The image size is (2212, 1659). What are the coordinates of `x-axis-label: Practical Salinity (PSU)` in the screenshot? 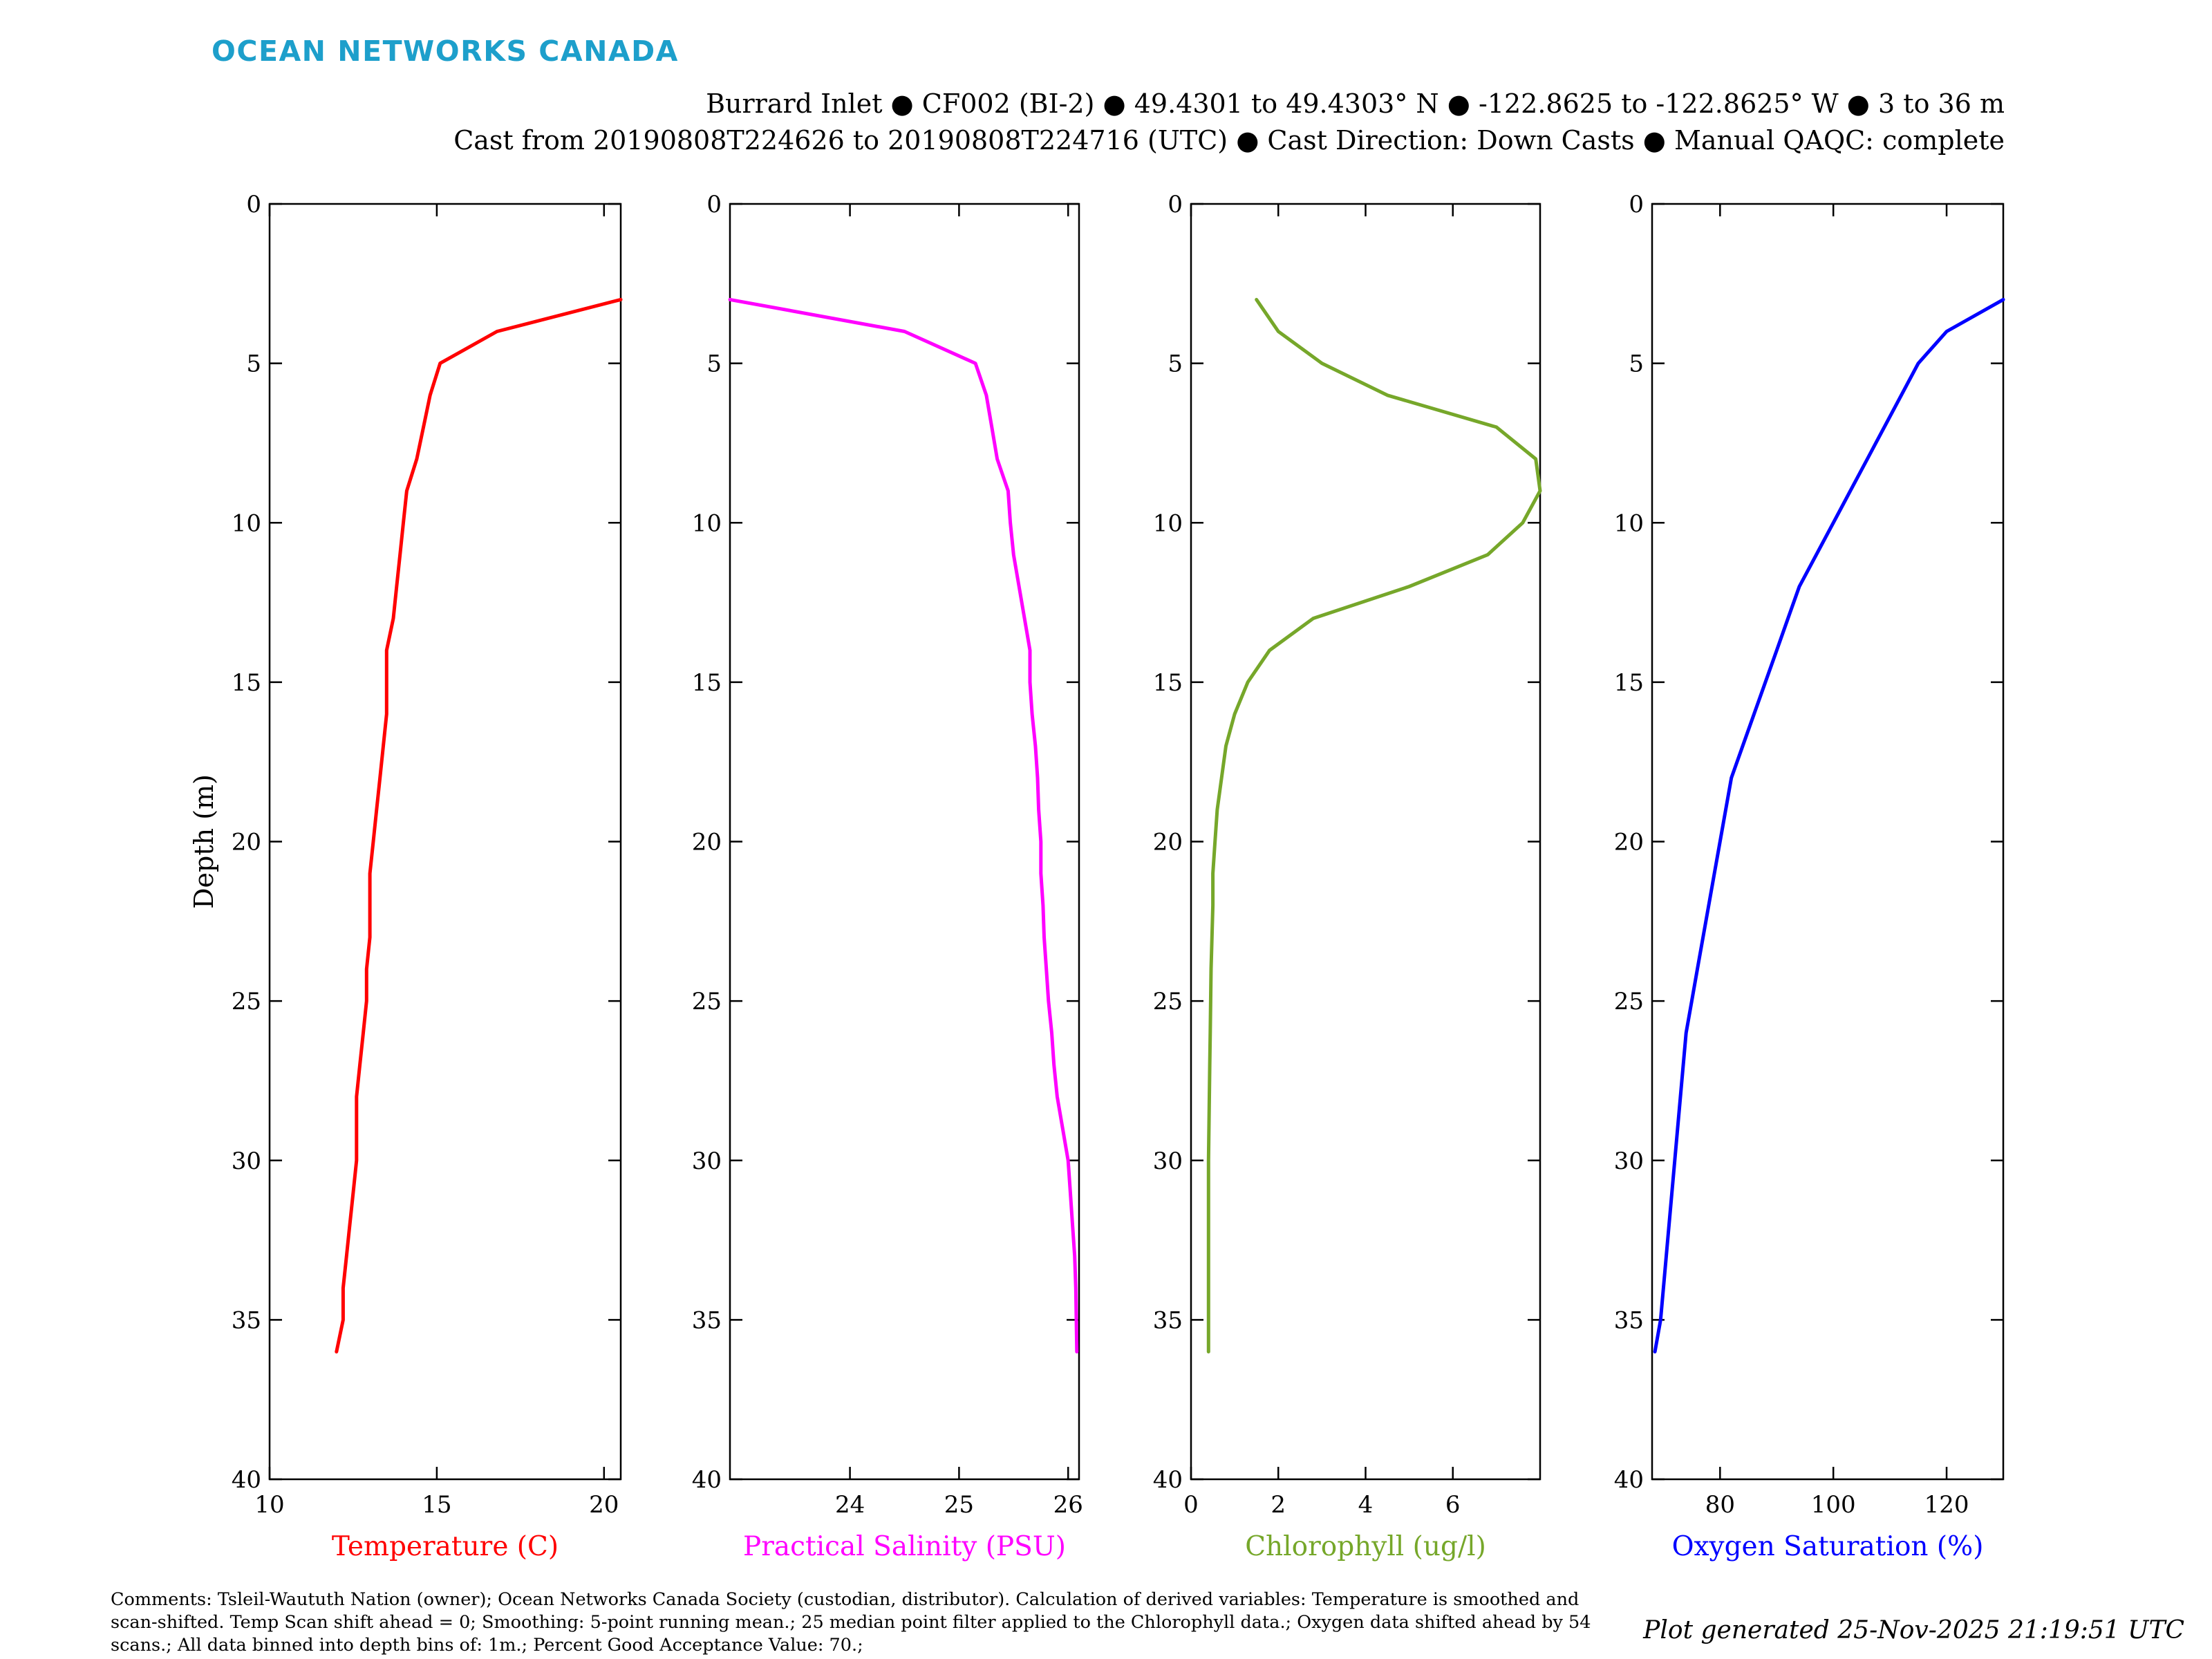 It's located at (904, 1546).